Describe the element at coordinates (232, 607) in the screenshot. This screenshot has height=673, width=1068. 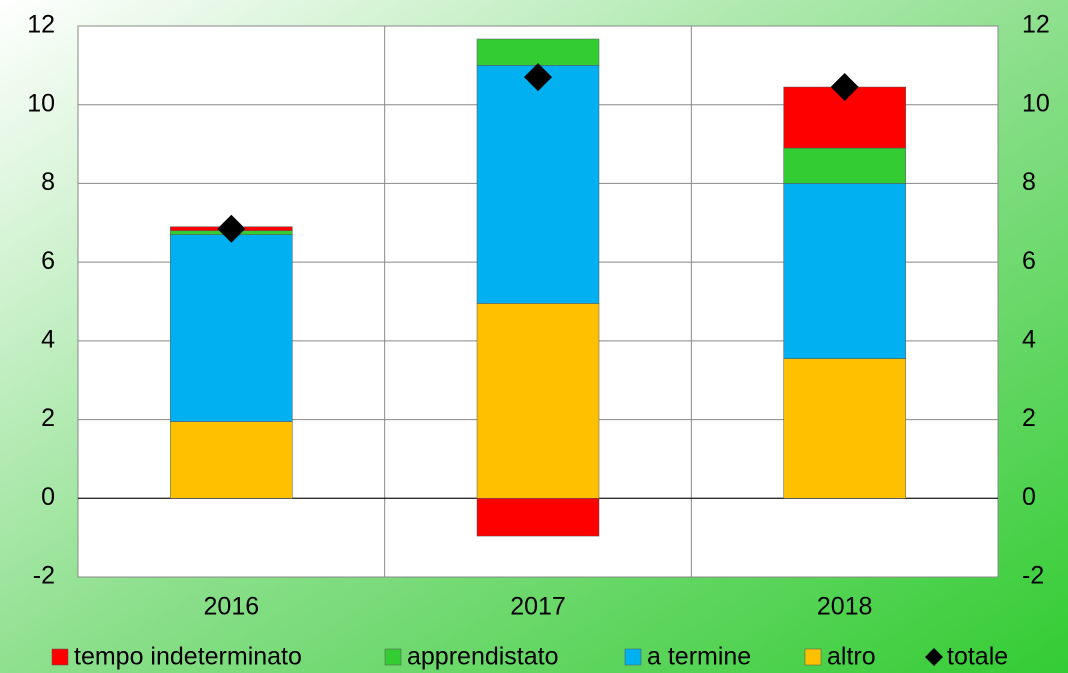
I see `x-tick-label: 2016` at that location.